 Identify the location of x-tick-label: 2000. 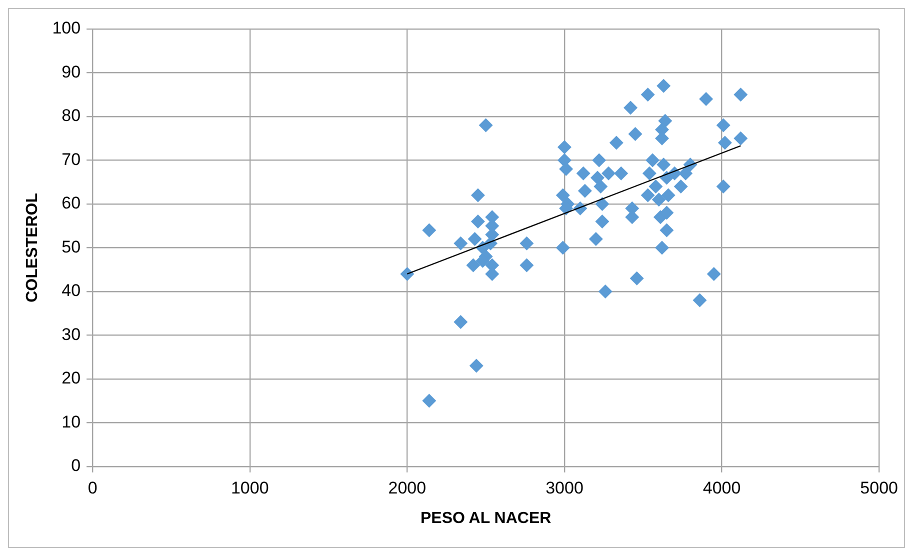
(407, 488).